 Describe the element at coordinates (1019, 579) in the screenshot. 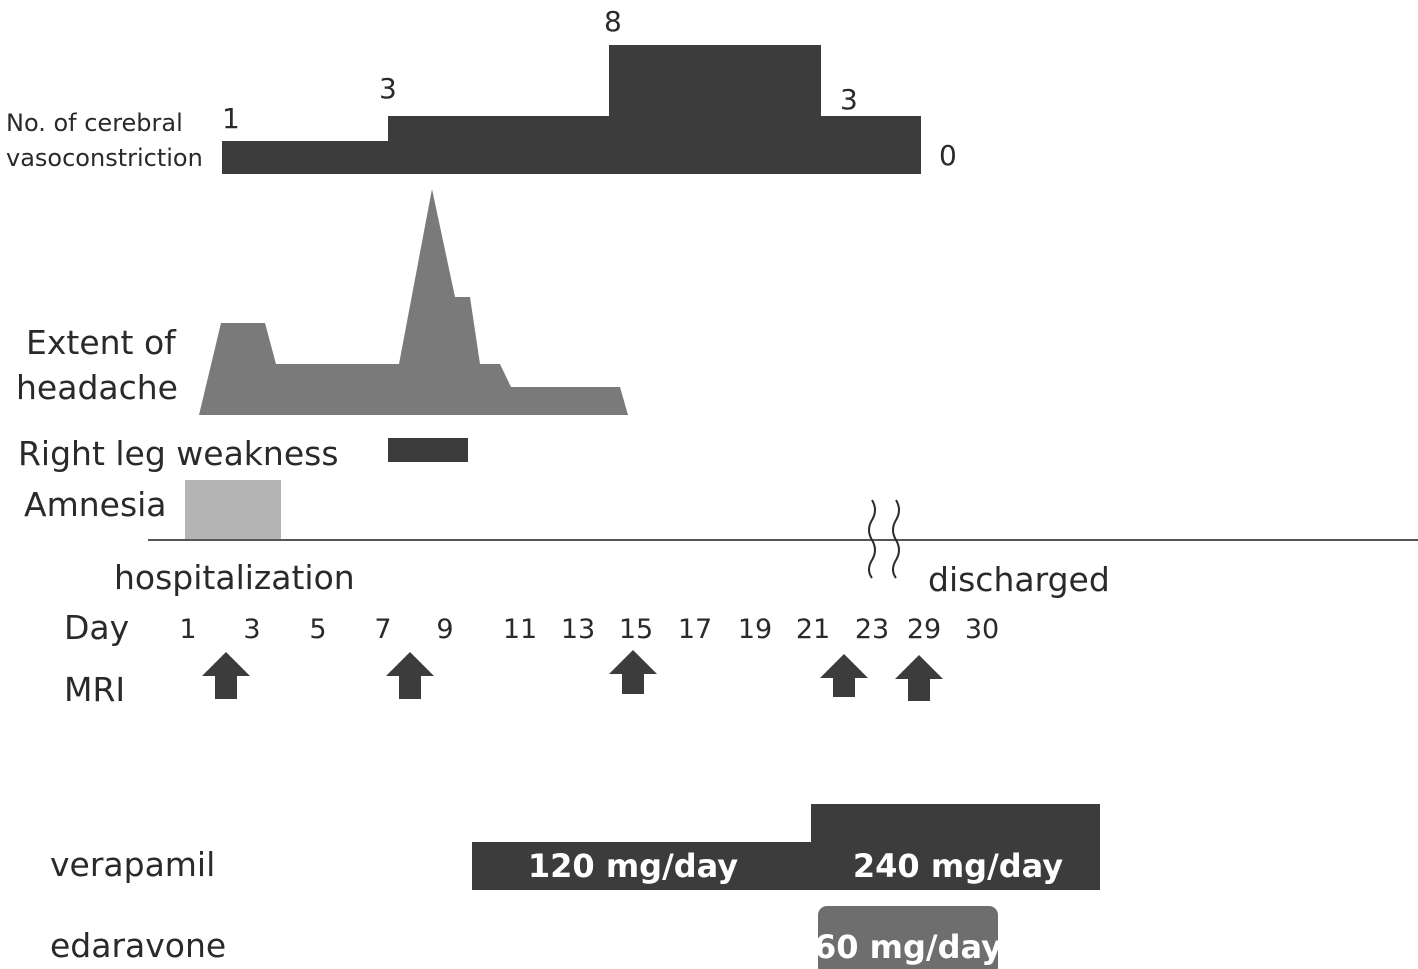

I see `discharged-label: discharged` at that location.